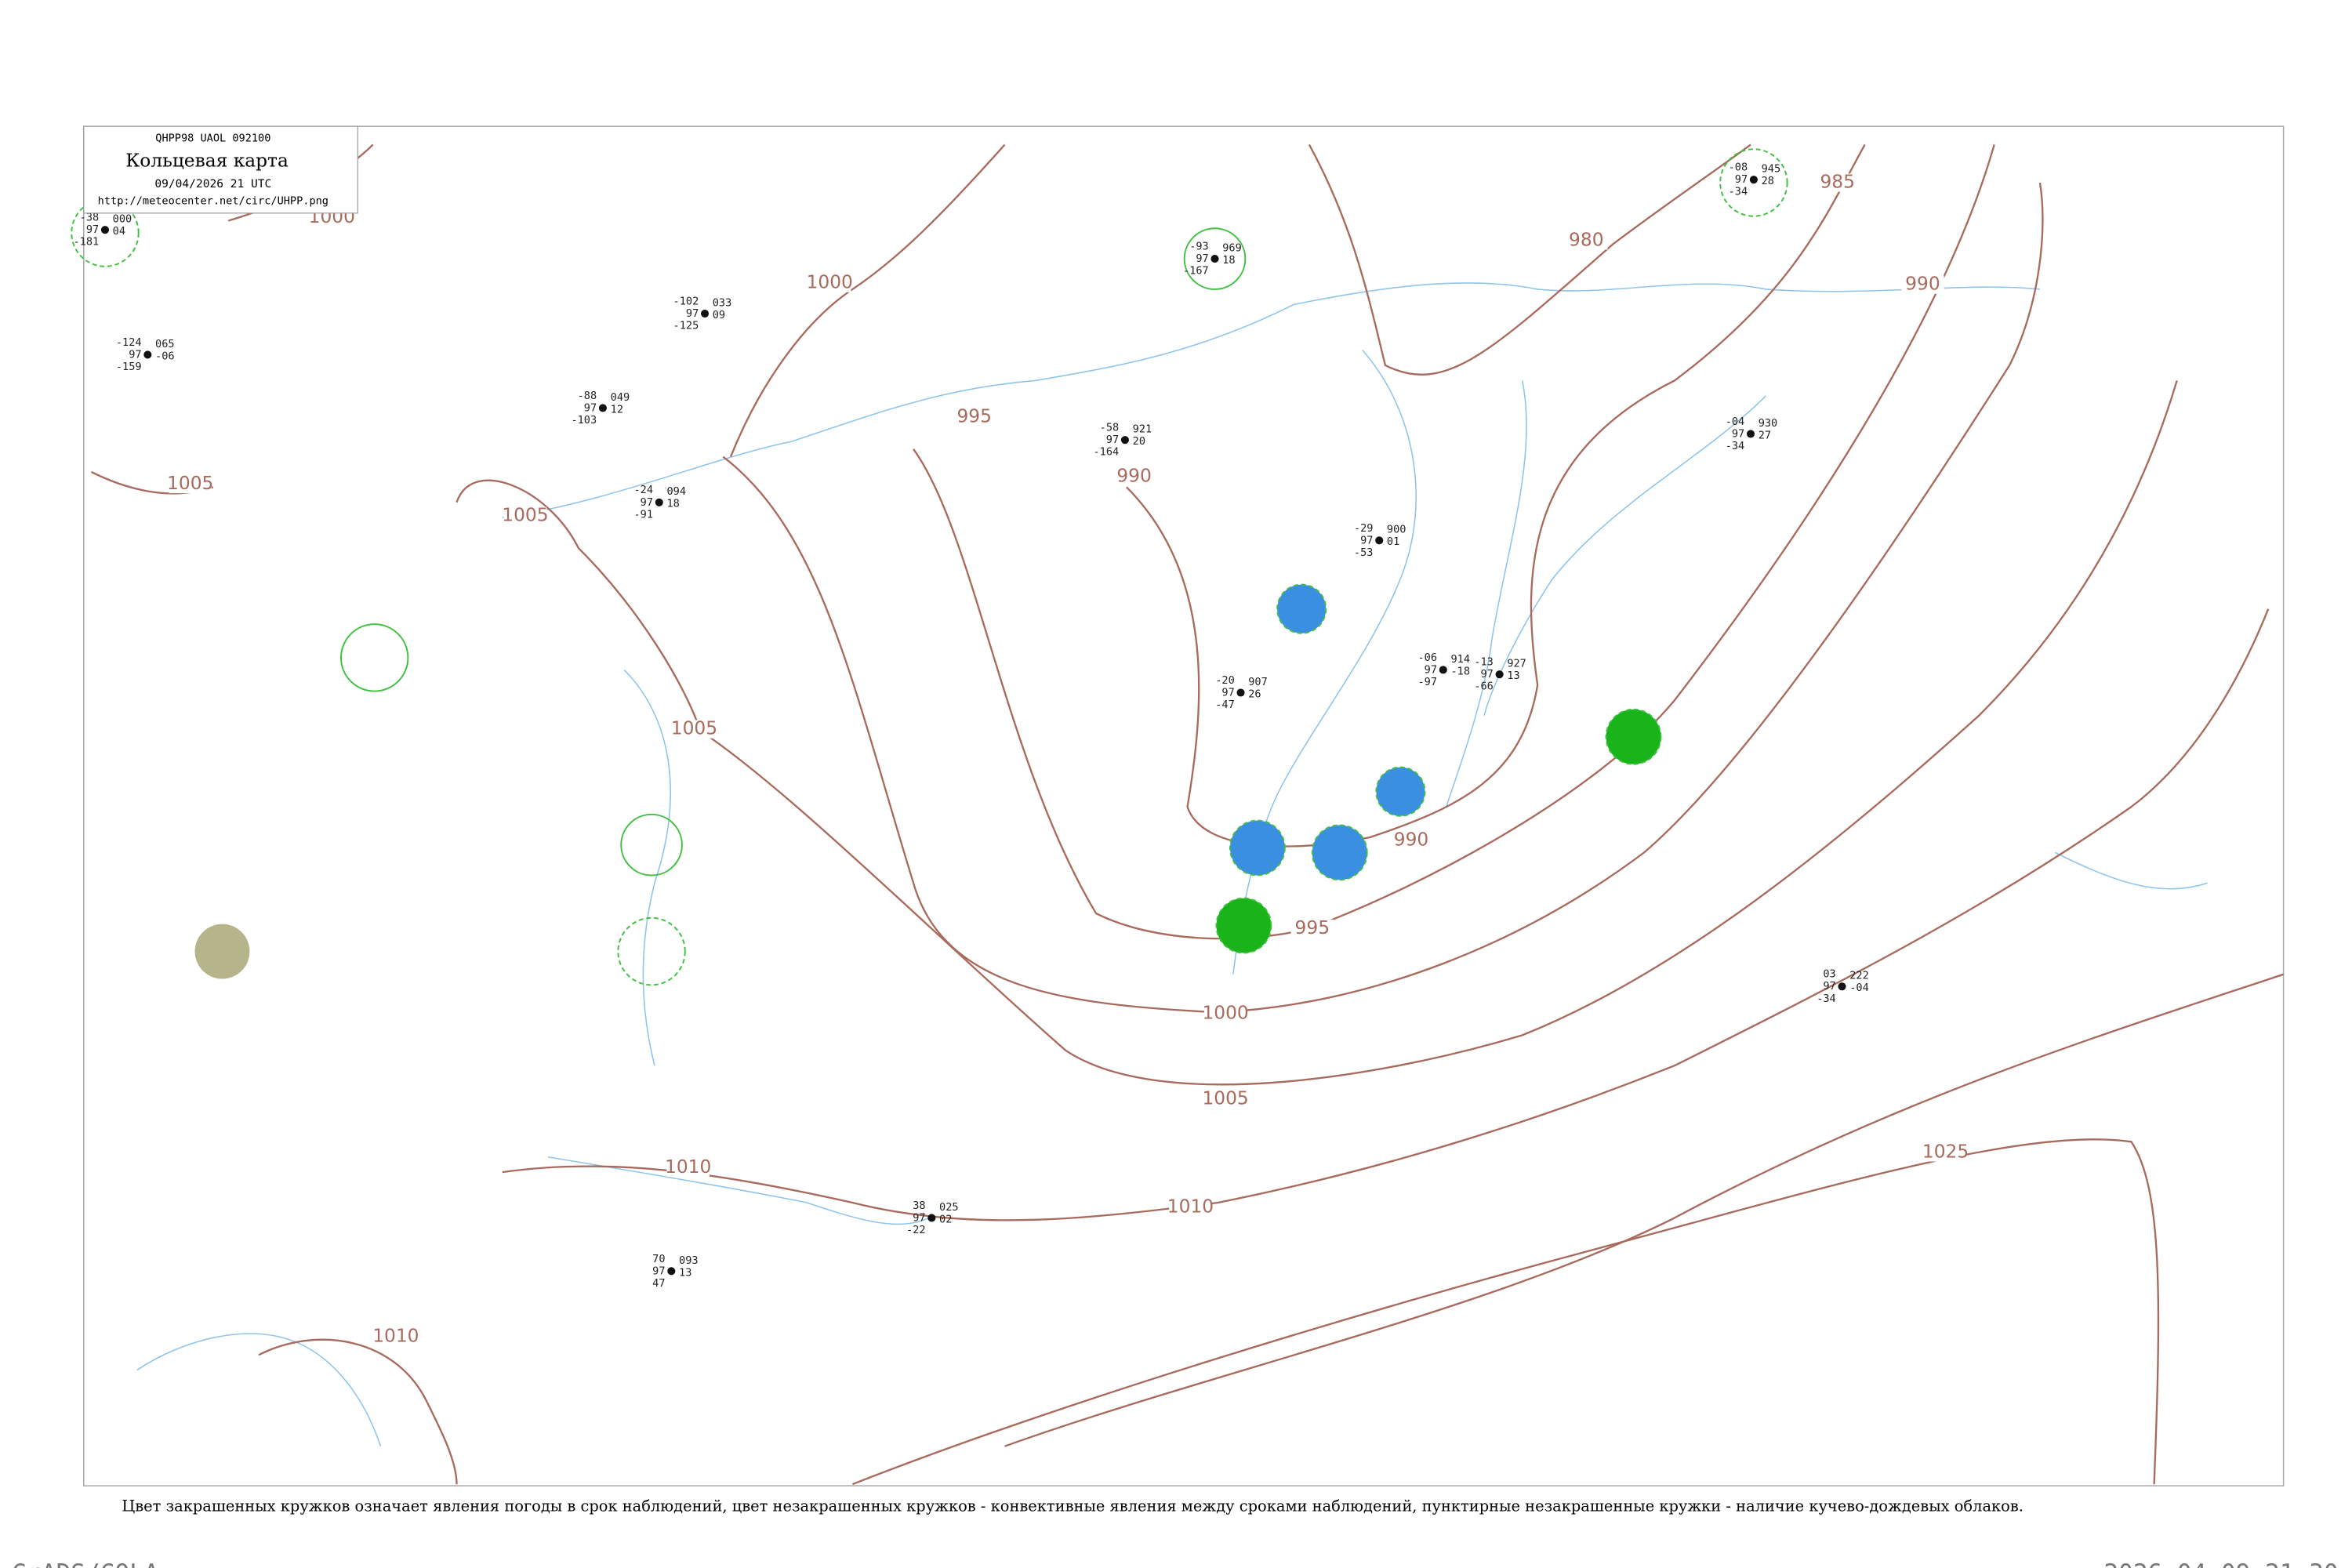 The width and height of the screenshot is (2352, 1568). Describe the element at coordinates (122, 219) in the screenshot. I see `station-value: 000` at that location.